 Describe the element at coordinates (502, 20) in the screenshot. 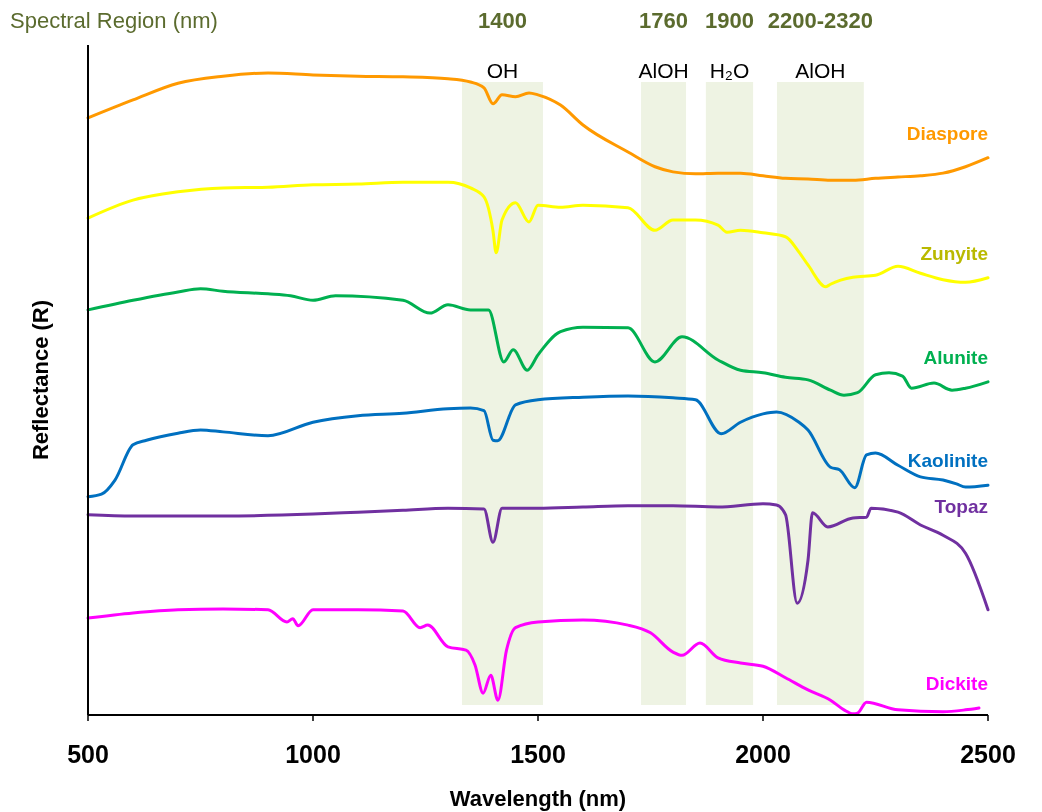

I see `text: 1400` at that location.